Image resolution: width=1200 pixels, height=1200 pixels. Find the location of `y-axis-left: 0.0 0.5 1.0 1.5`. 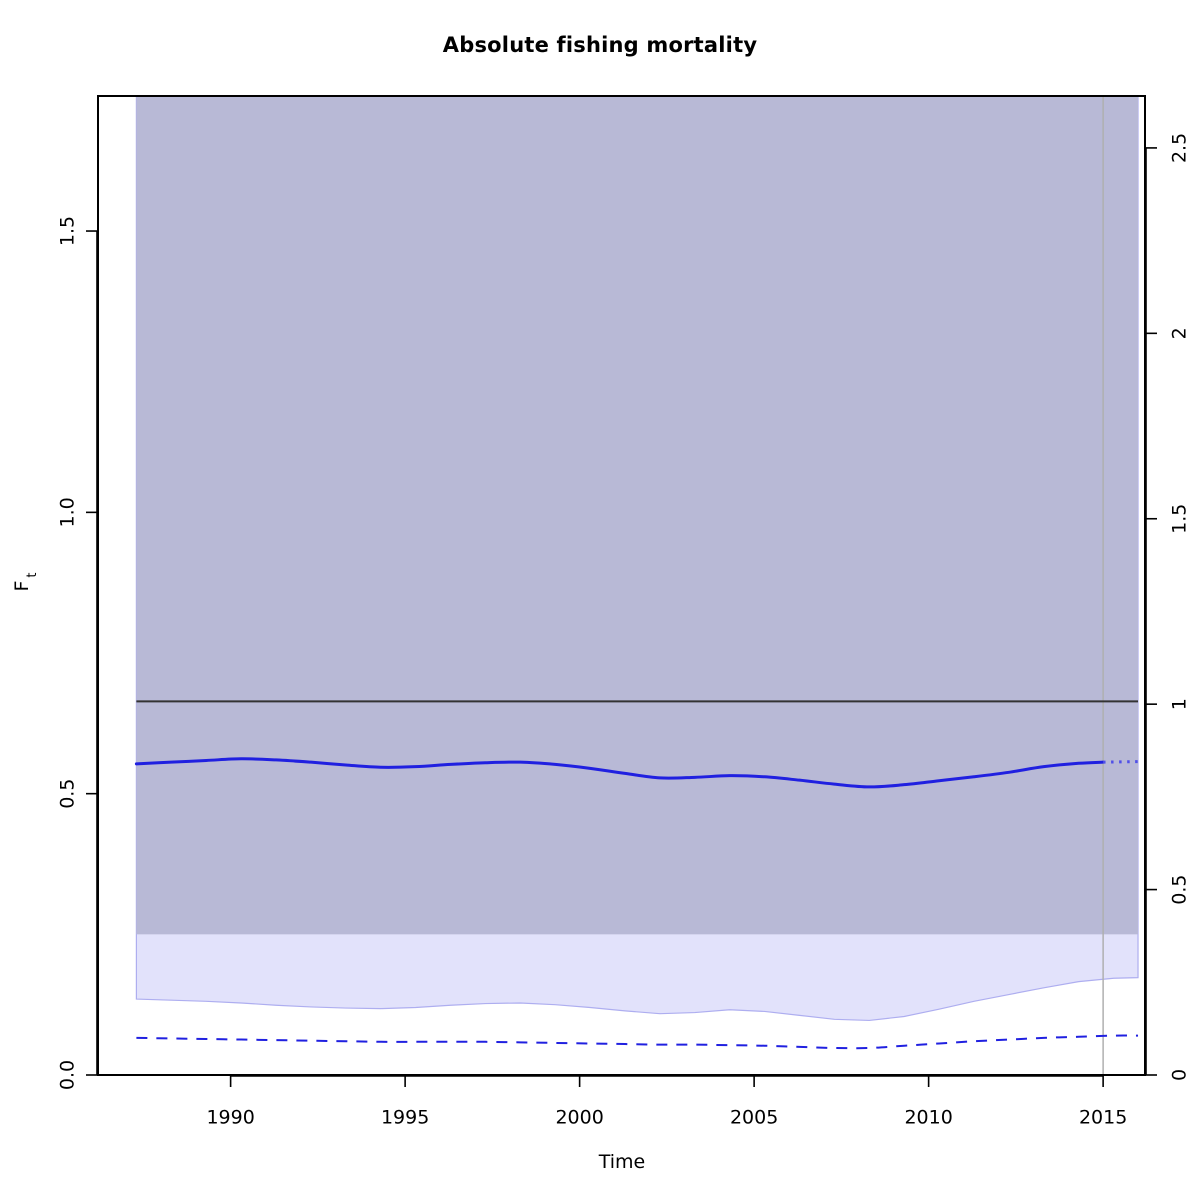

y-axis-left: 0.0 0.5 1.0 1.5 is located at coordinates (77, 653).